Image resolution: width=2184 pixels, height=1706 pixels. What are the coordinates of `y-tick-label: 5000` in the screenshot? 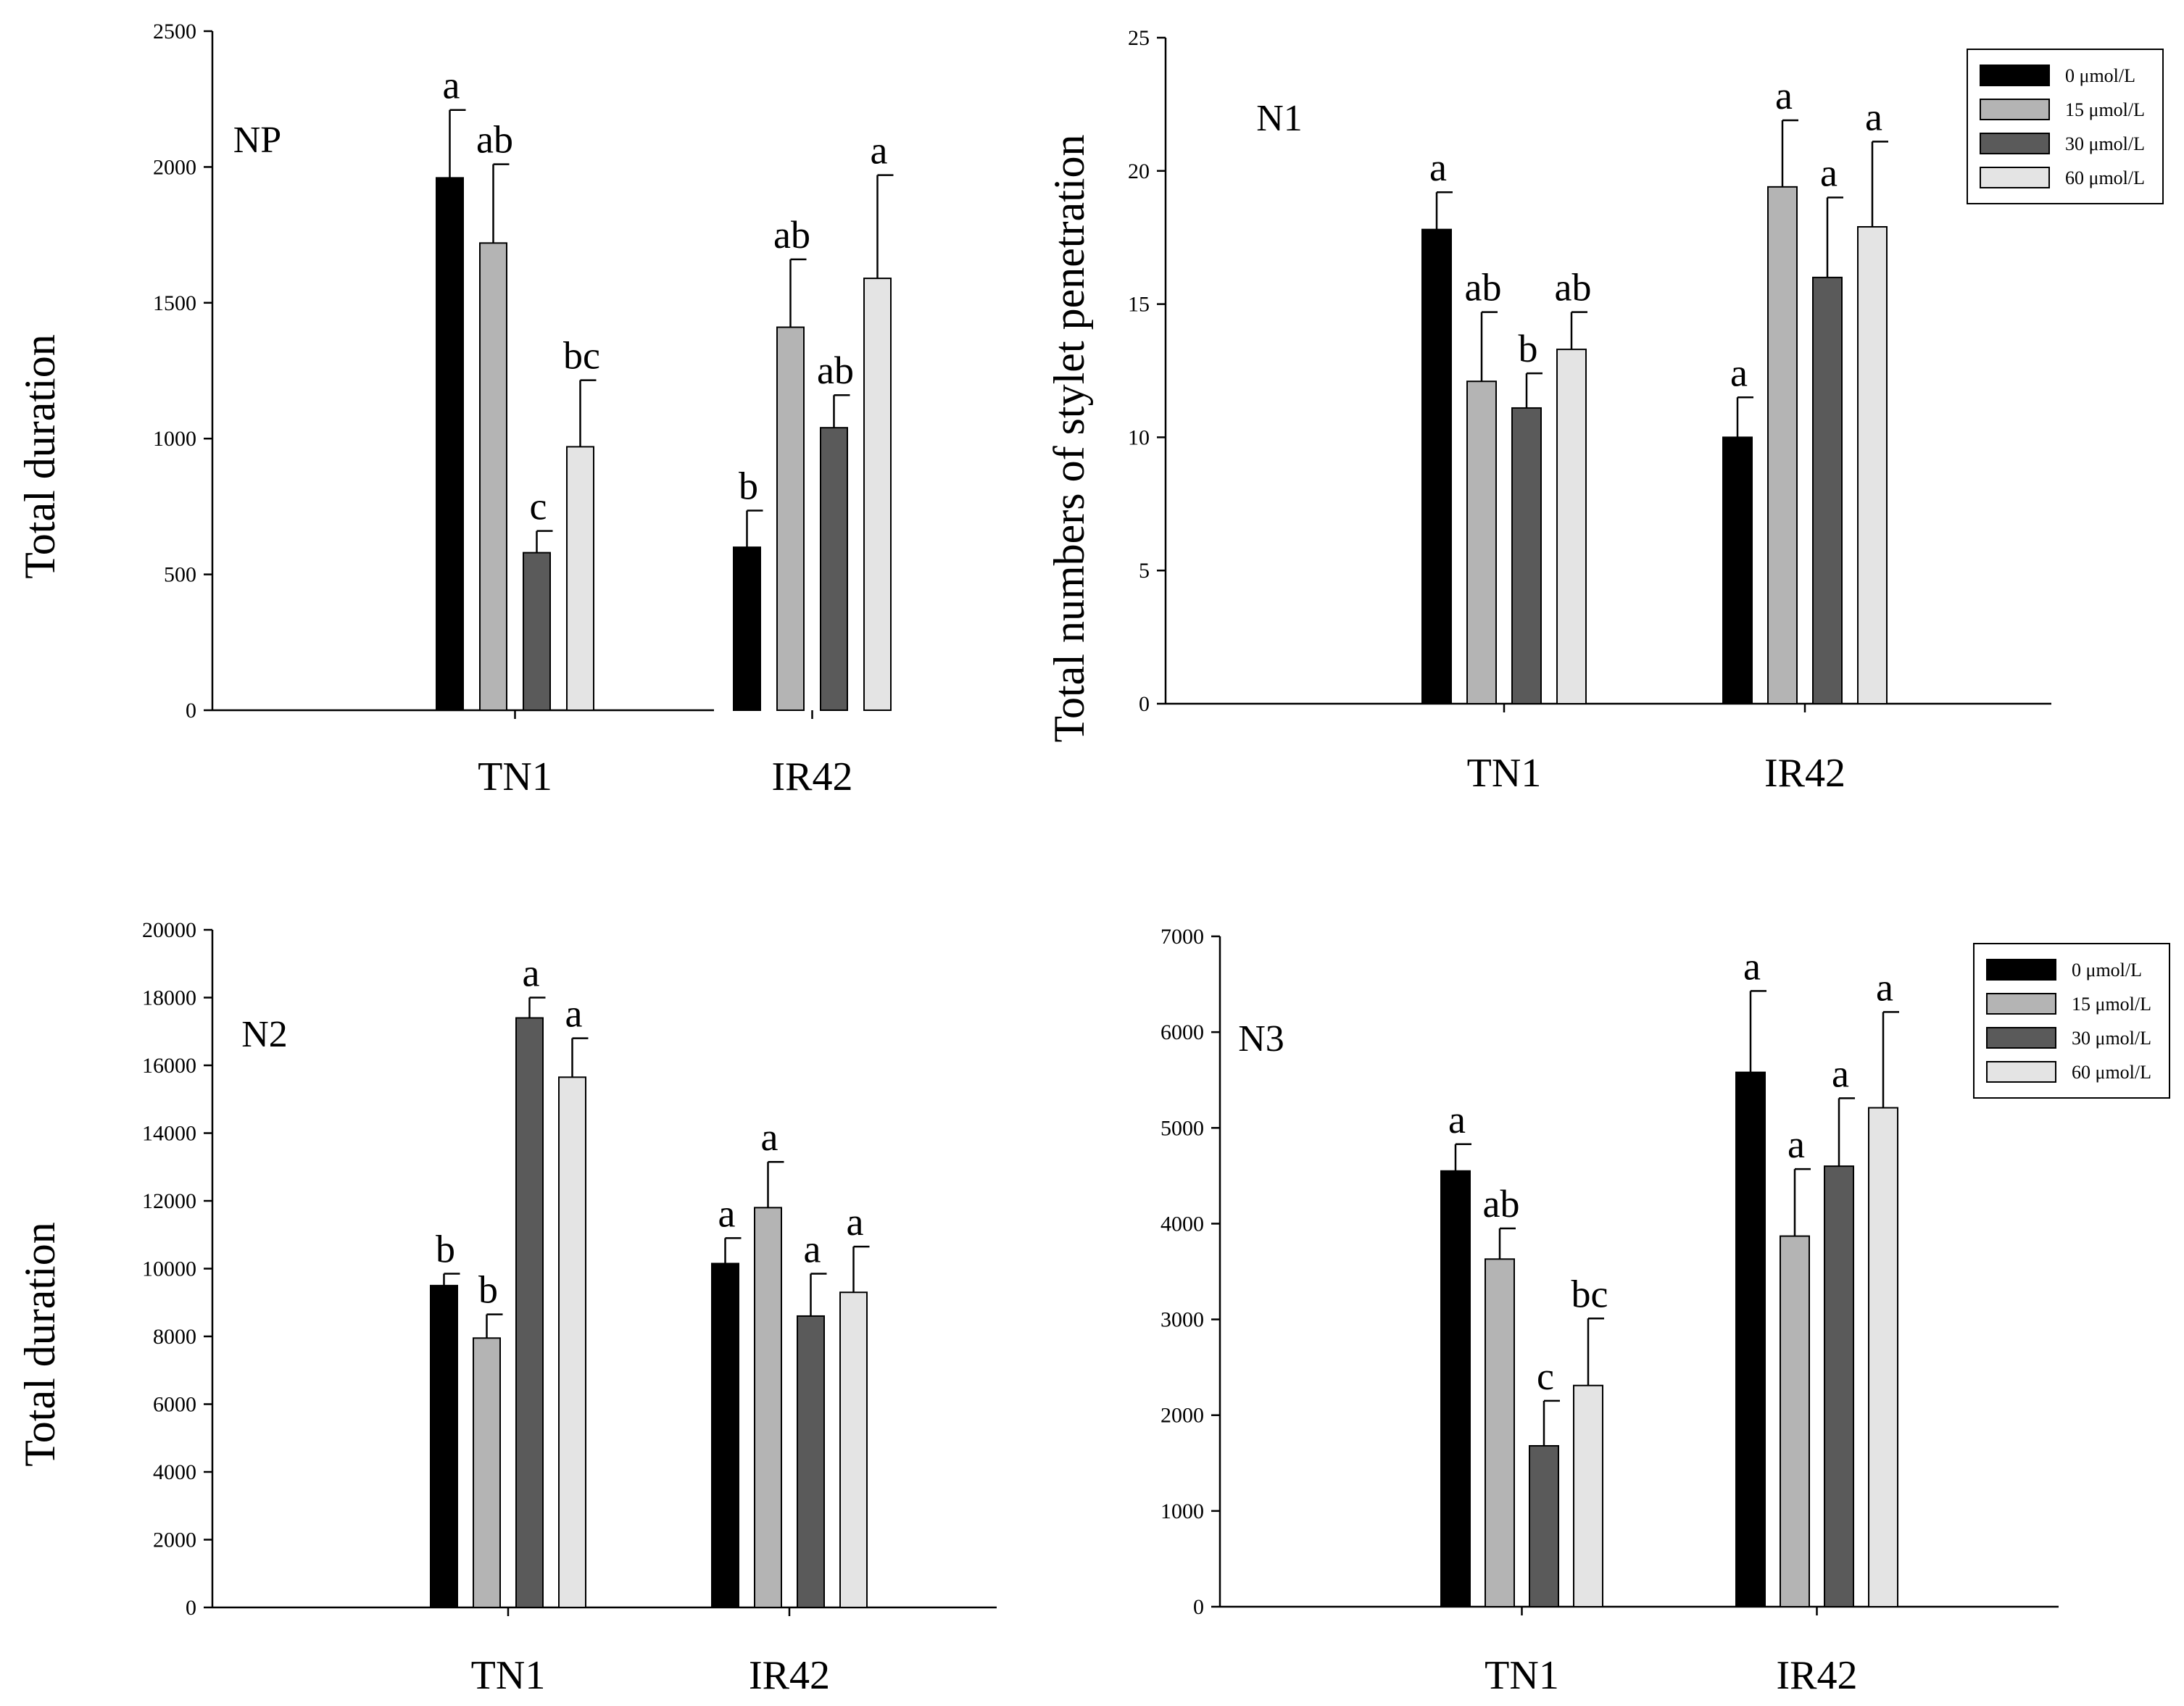 It's located at (1182, 1128).